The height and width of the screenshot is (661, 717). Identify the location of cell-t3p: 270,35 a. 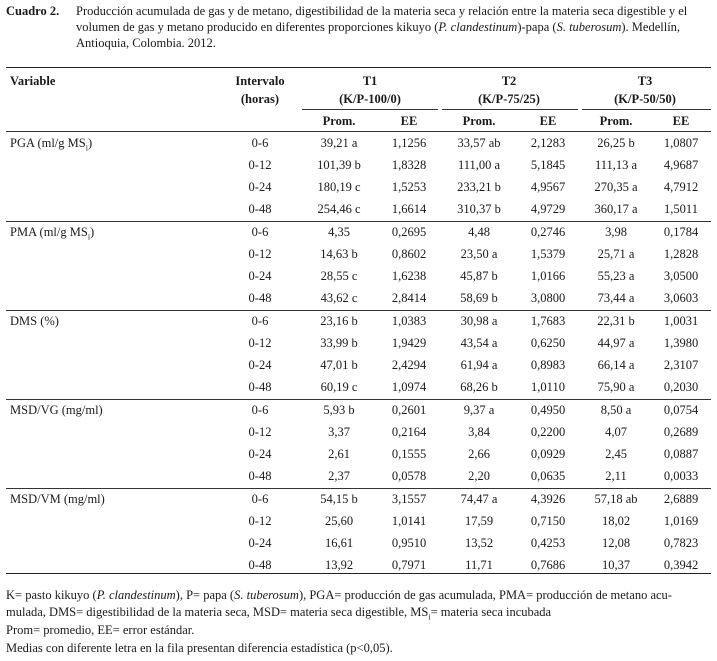
(616, 187).